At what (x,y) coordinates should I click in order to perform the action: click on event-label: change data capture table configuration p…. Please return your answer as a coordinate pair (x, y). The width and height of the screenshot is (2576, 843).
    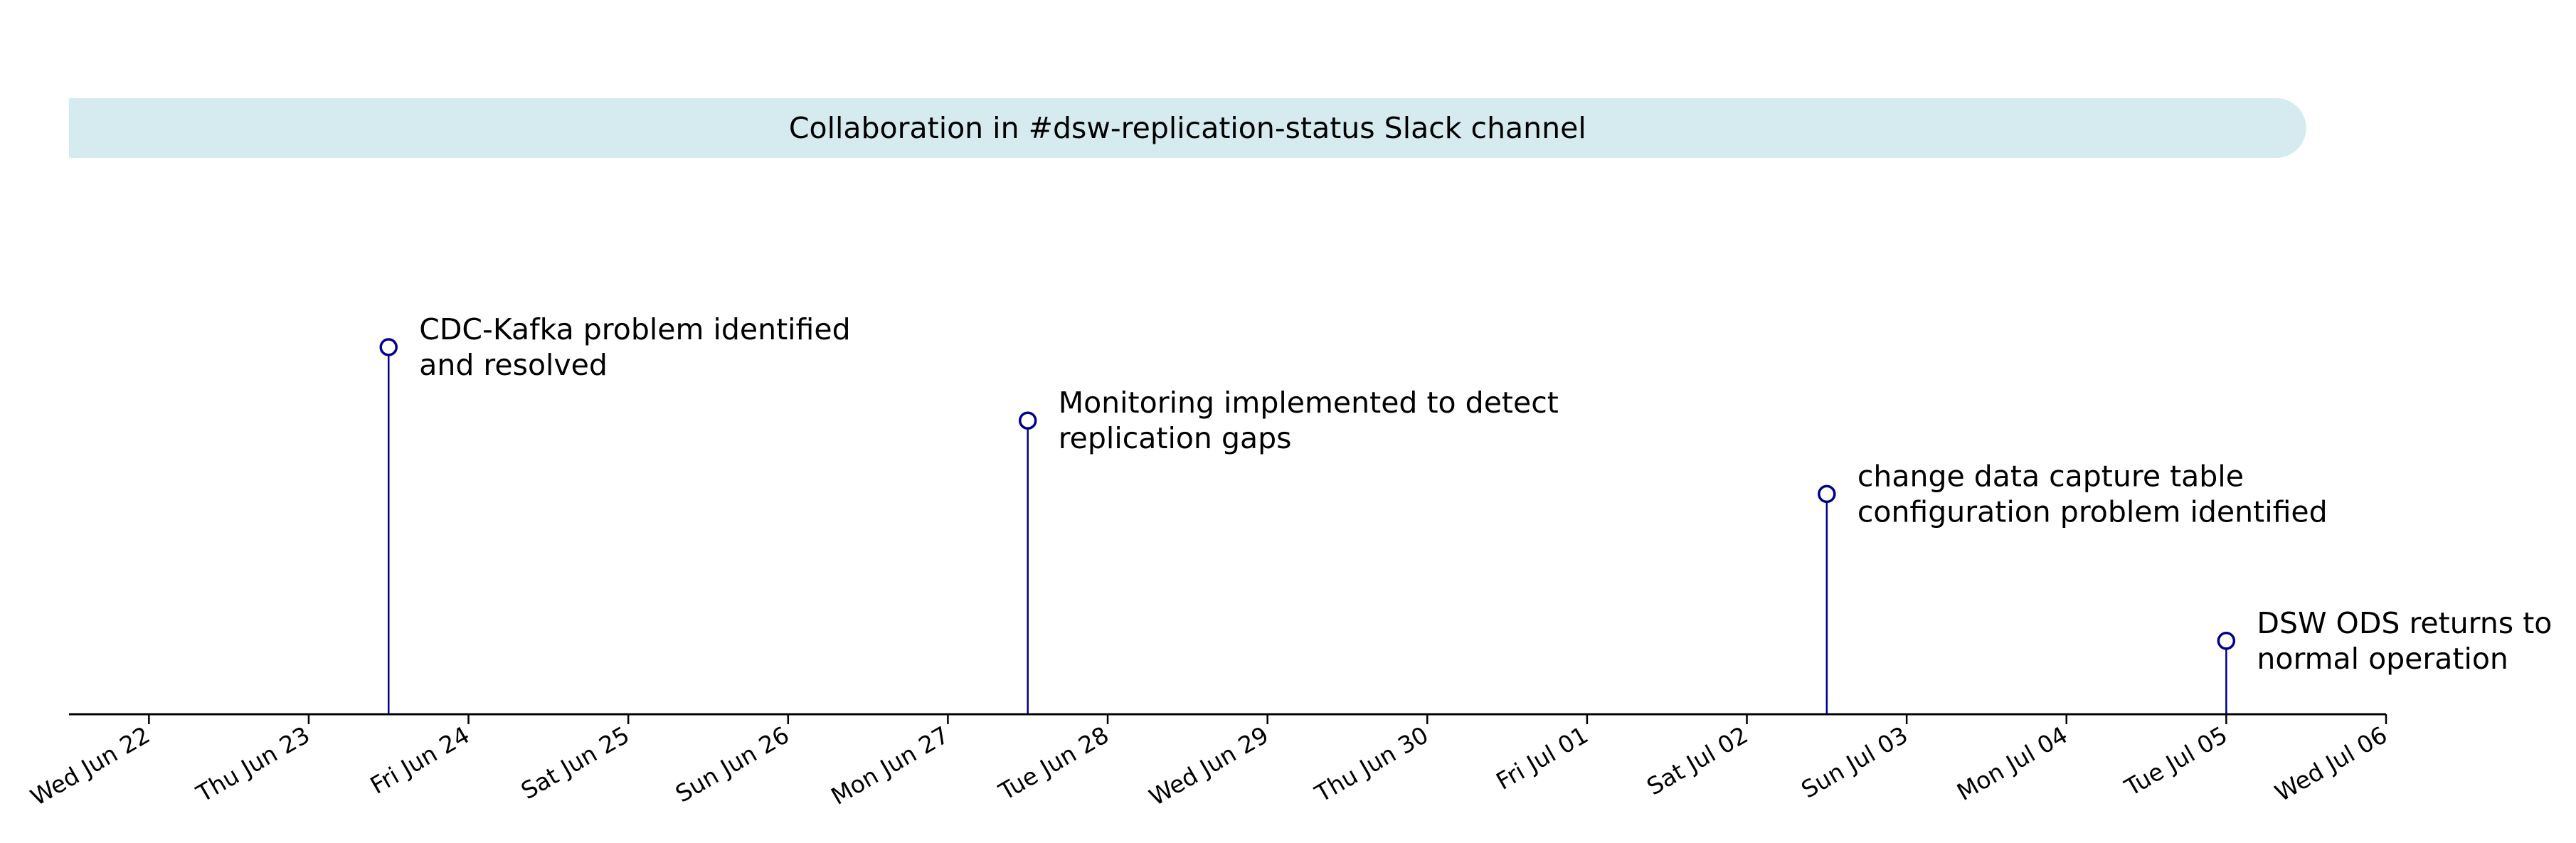
    Looking at the image, I should click on (2092, 494).